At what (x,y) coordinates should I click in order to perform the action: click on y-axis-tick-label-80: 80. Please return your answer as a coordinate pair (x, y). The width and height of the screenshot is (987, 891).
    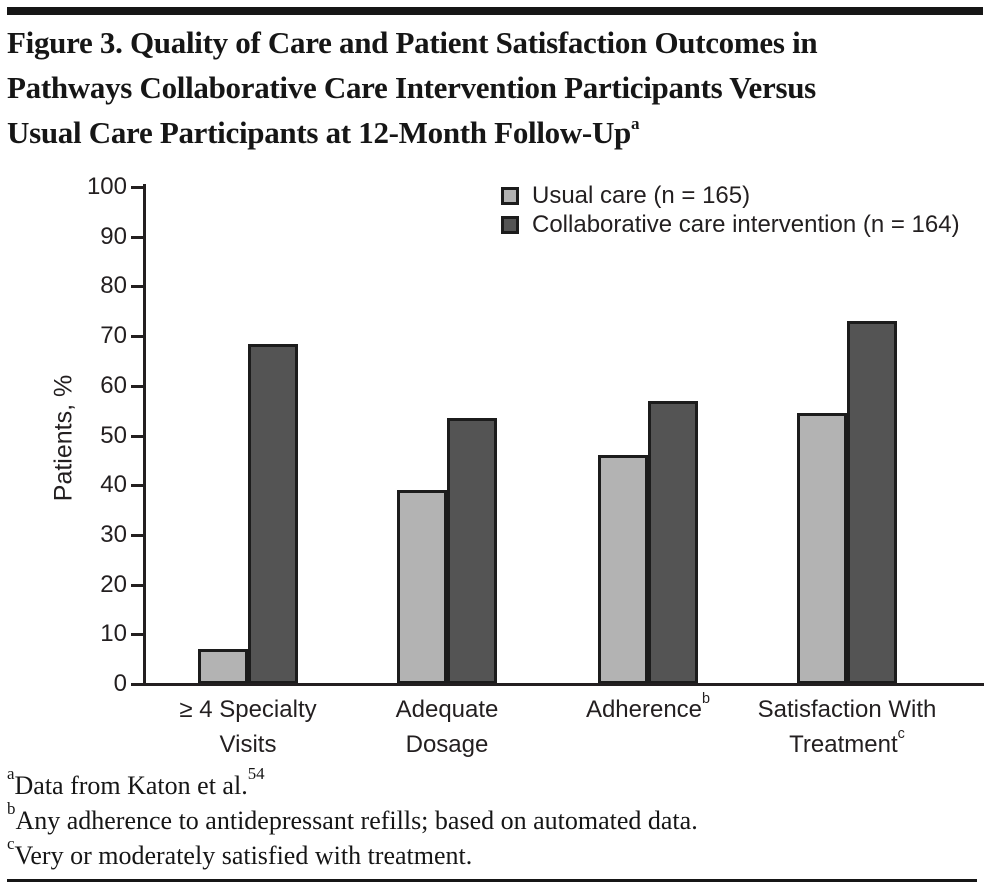
    Looking at the image, I should click on (113, 286).